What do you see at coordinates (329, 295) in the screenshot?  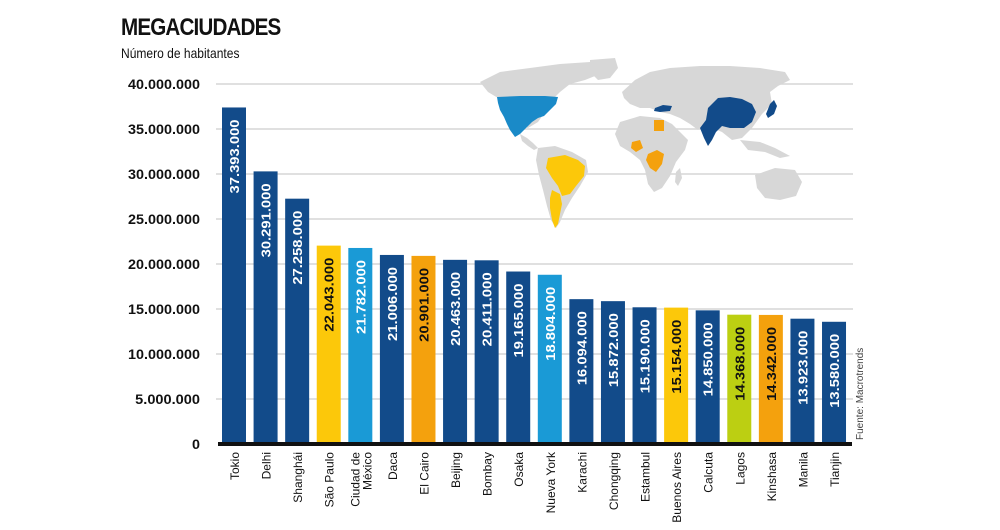 I see `bar-value-label: 22.043.000` at bounding box center [329, 295].